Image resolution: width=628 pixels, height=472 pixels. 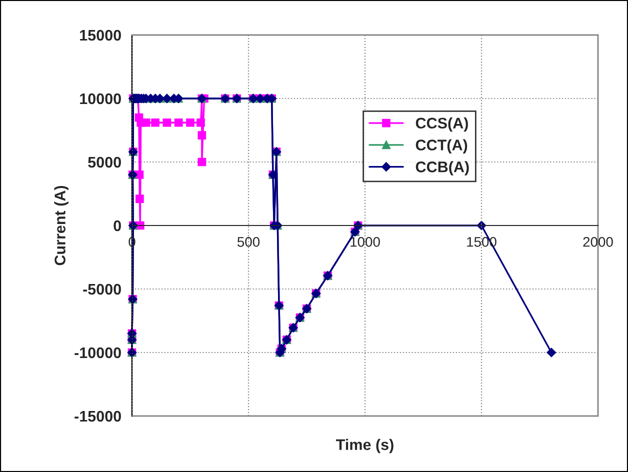 What do you see at coordinates (598, 241) in the screenshot?
I see `x-tick-label: 2000` at bounding box center [598, 241].